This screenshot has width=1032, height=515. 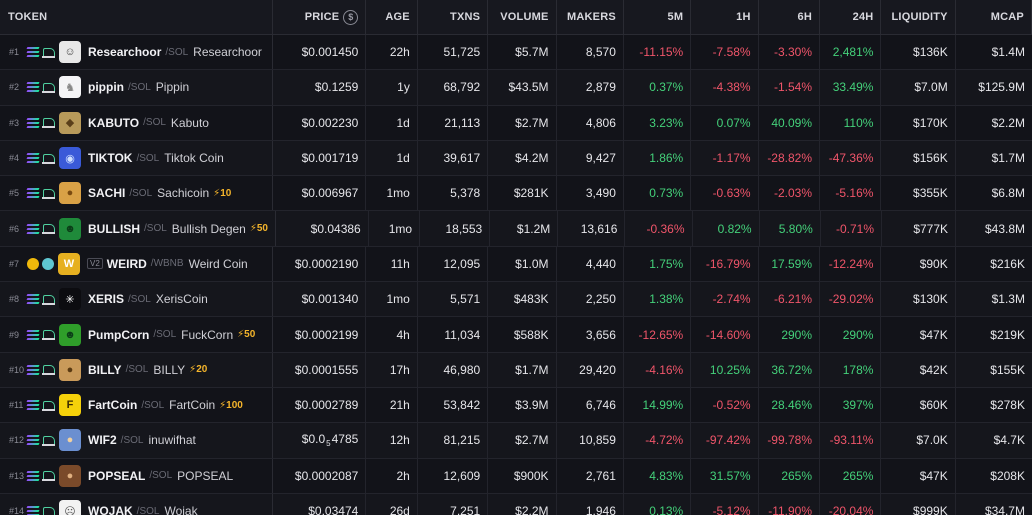 What do you see at coordinates (14, 263) in the screenshot?
I see `rank-label: #7` at bounding box center [14, 263].